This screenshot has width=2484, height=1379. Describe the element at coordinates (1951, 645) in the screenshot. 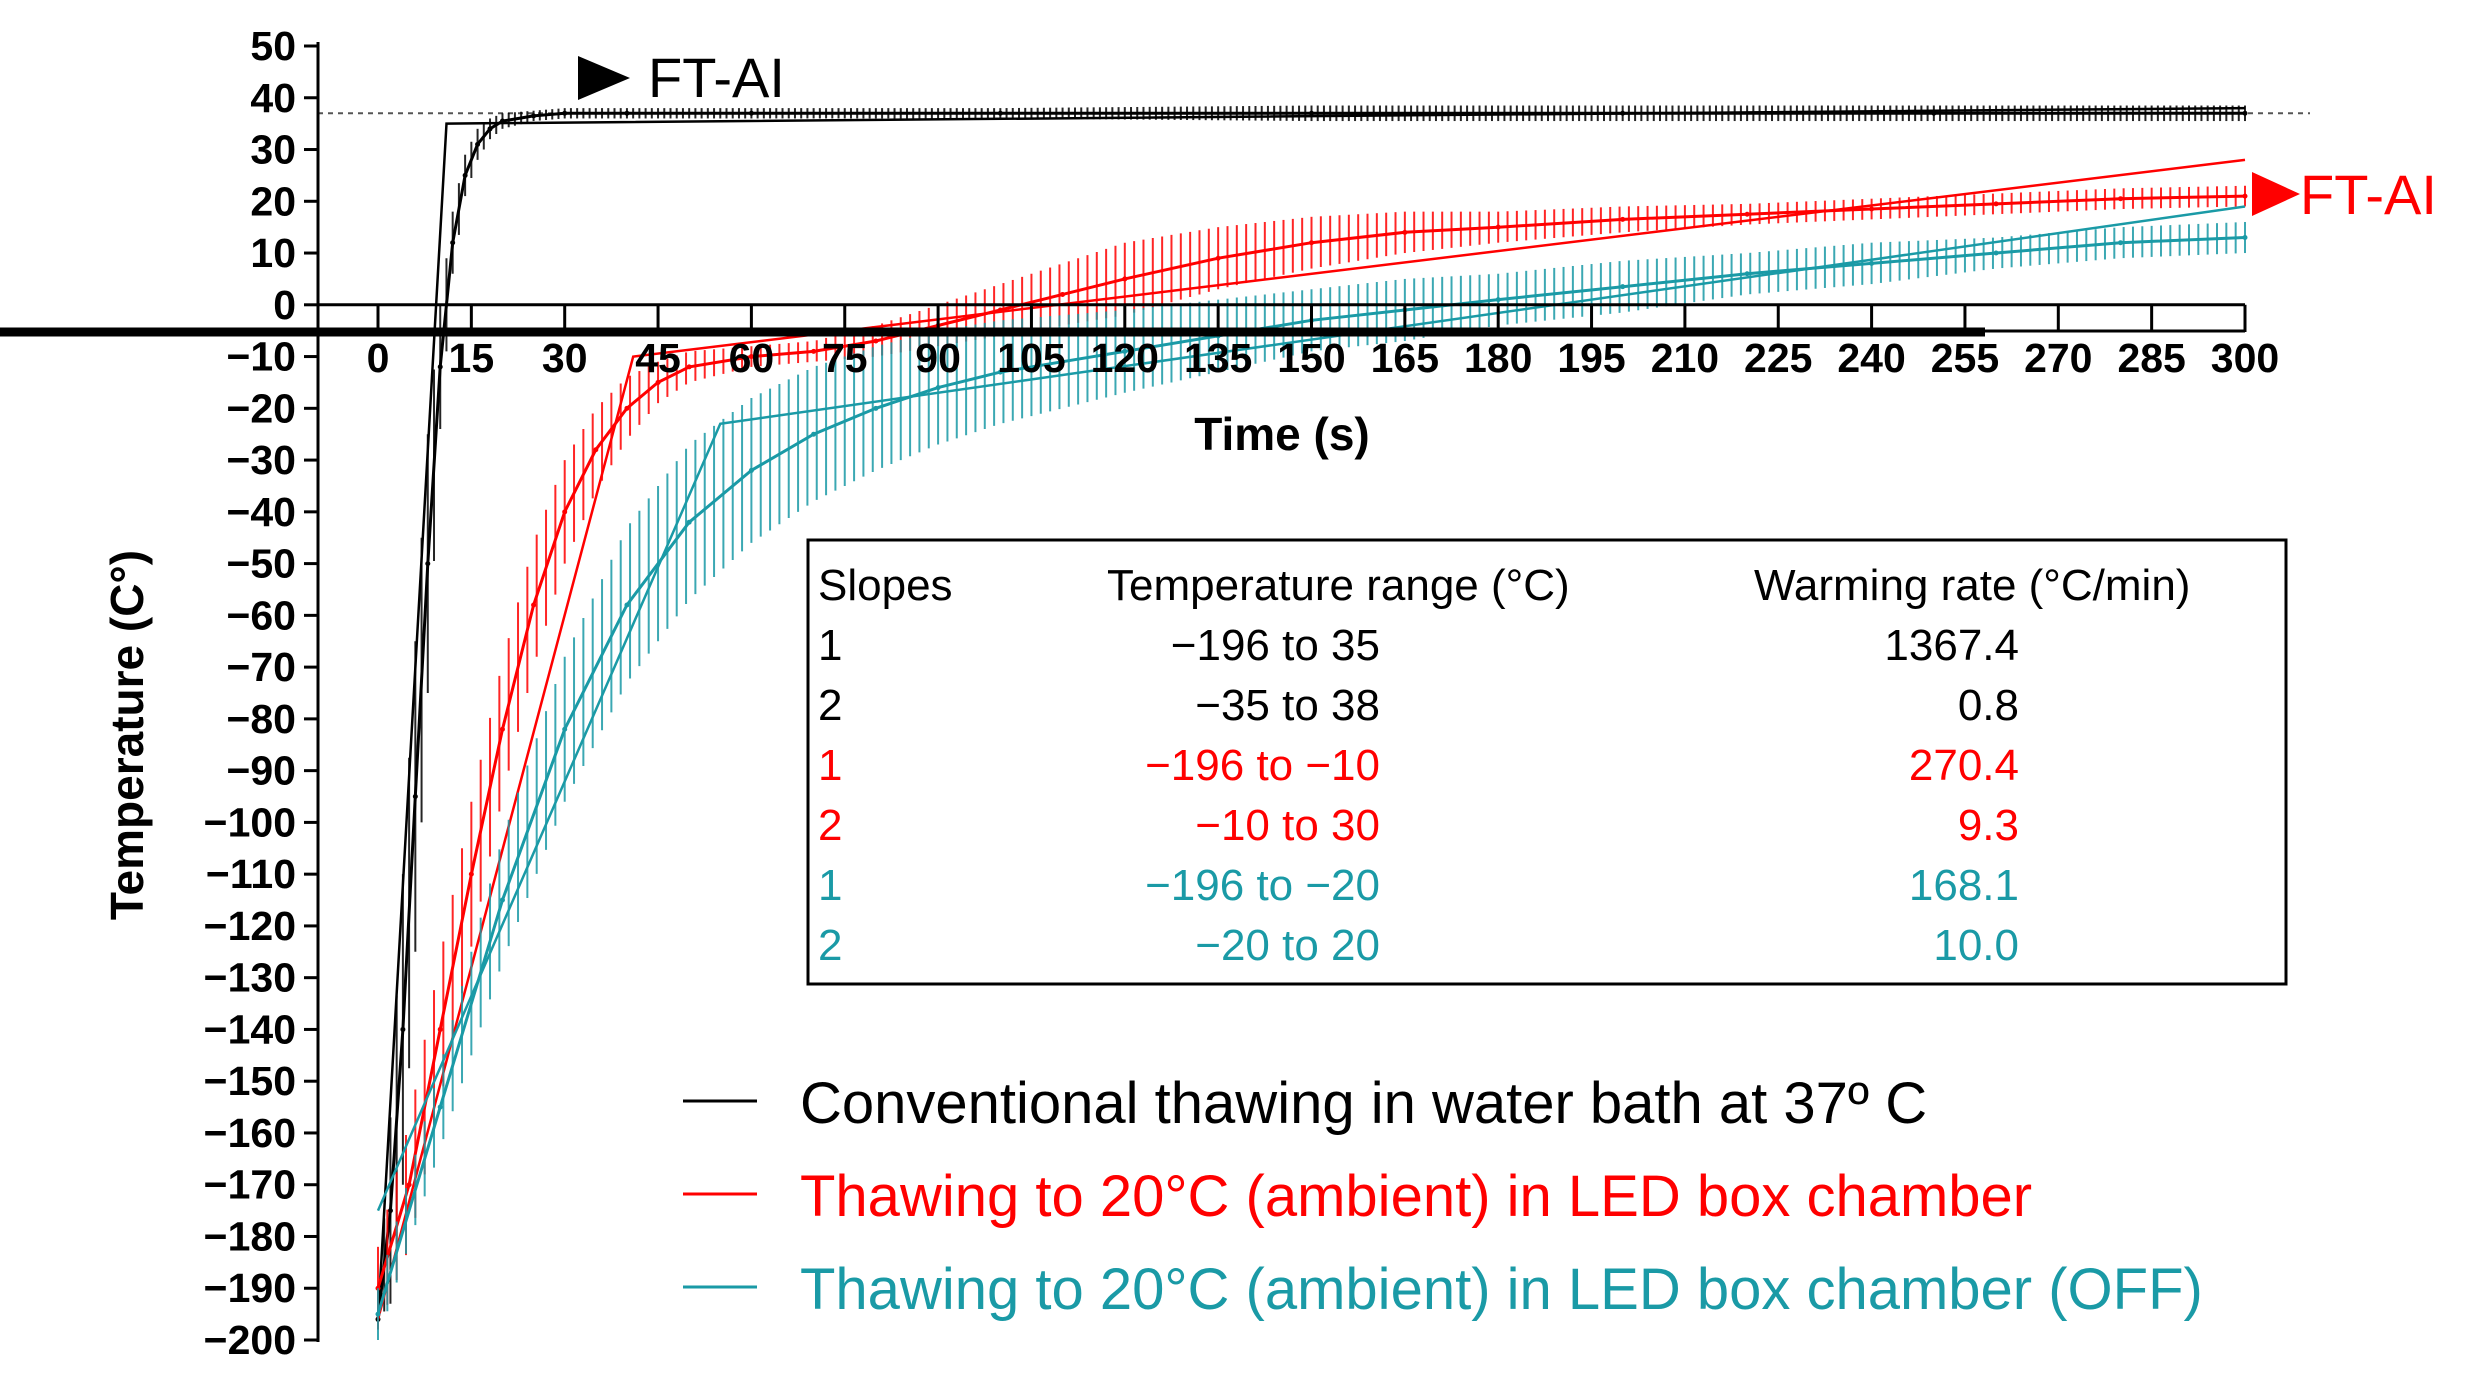

I see `table-cell-rate: 1367.4` at that location.